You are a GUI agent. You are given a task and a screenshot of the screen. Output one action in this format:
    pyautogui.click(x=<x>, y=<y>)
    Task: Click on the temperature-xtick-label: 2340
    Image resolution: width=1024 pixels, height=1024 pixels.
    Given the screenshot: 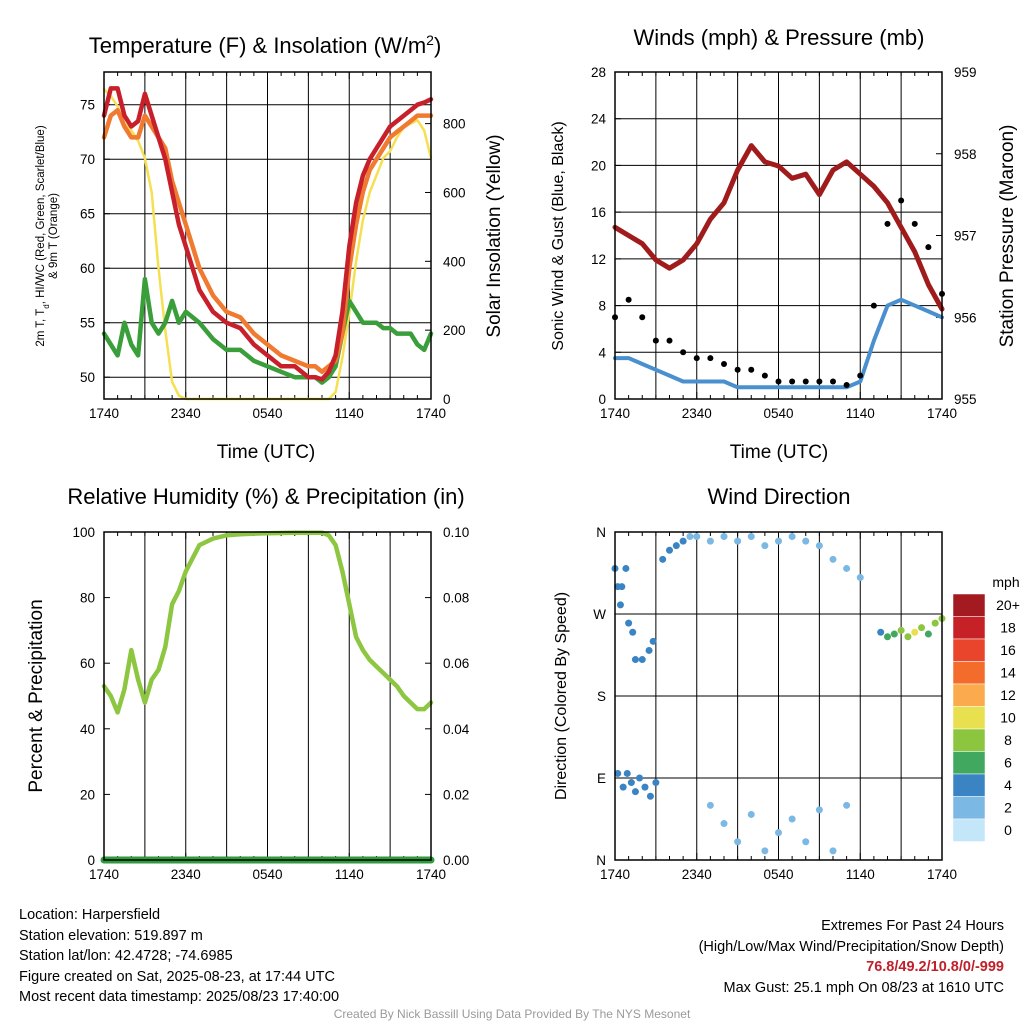 What is the action you would take?
    pyautogui.click(x=186, y=413)
    